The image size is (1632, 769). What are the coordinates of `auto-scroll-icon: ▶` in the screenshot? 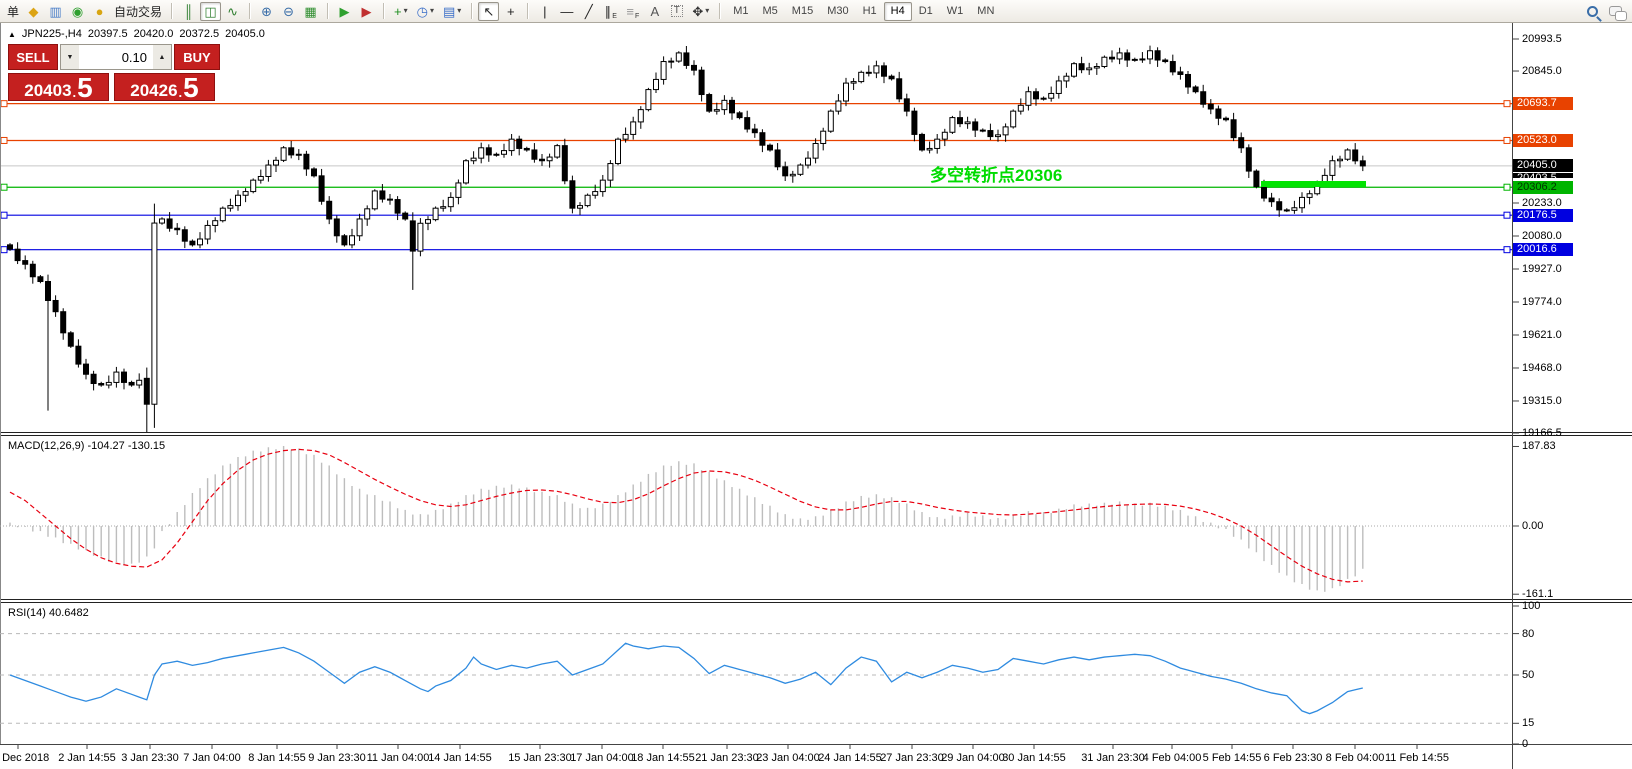 It's located at (344, 11).